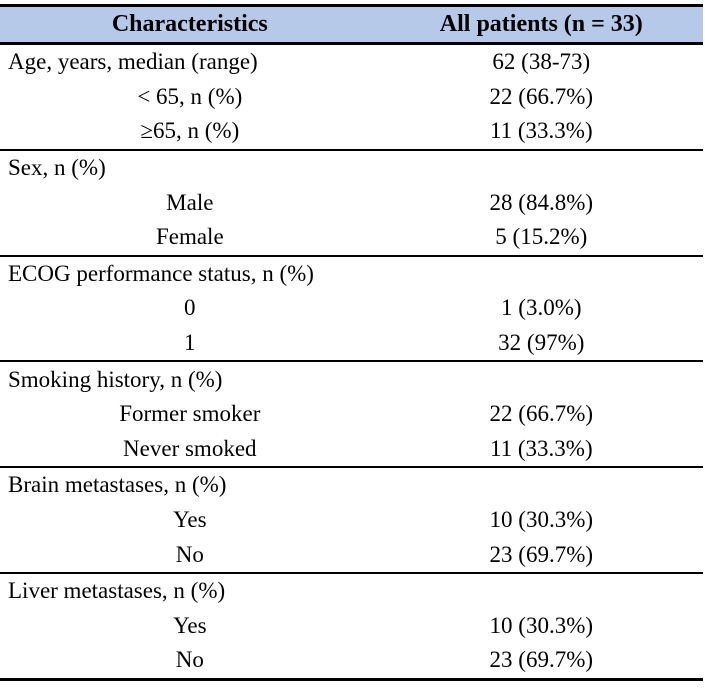  Describe the element at coordinates (117, 591) in the screenshot. I see `row-label: Liver metastases, n (%)` at that location.